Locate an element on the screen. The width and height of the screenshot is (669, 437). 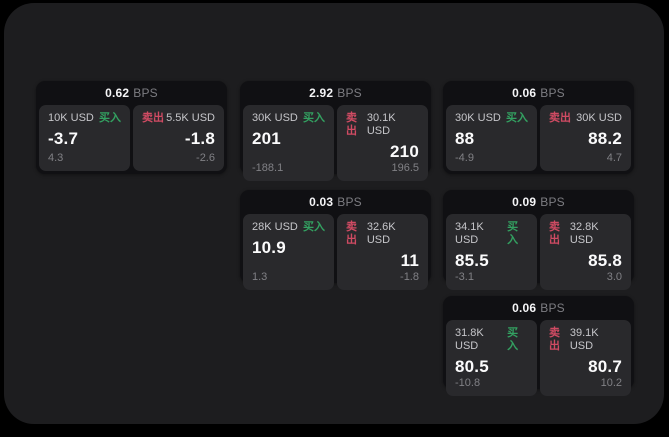
sell-panel: 卖出 32.6K USD 11 -1.8 is located at coordinates (382, 252).